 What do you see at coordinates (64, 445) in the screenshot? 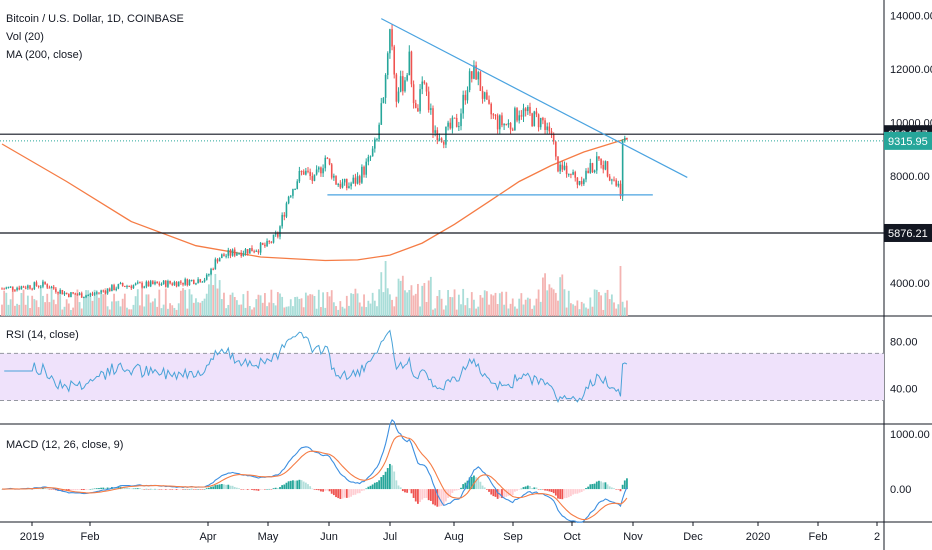
I see `macd-label: MACD (12, 26, close, 9)` at bounding box center [64, 445].